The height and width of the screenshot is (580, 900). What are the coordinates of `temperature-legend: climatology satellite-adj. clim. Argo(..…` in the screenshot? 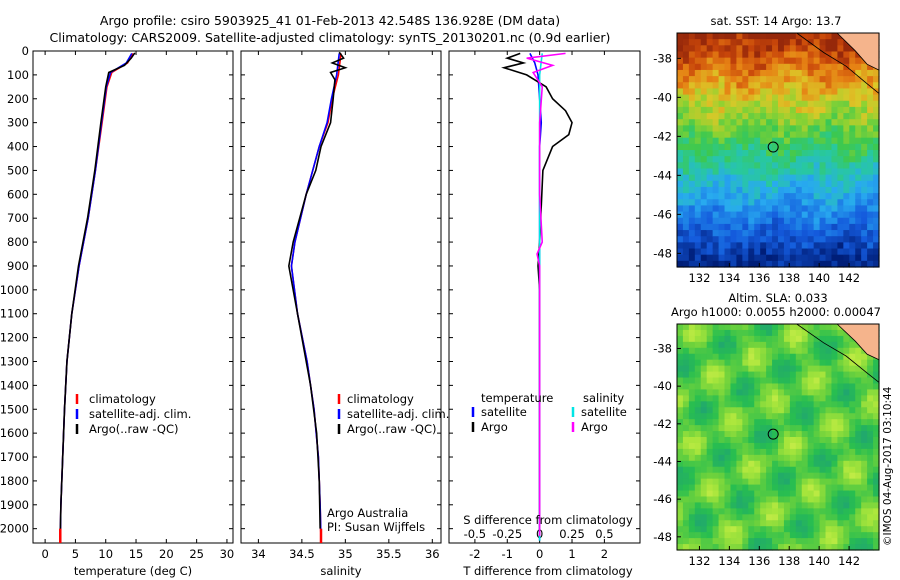 It's located at (133, 414).